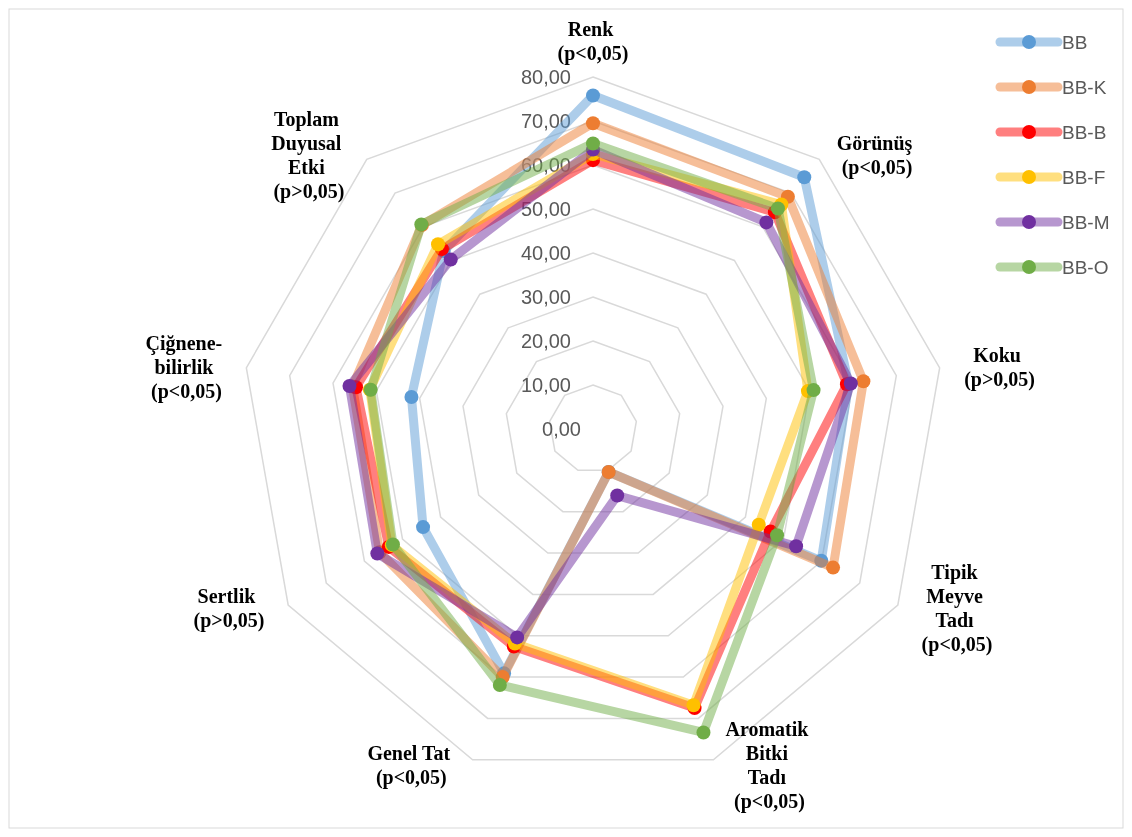  I want to click on y-tick-label: 50,00, so click(545, 209).